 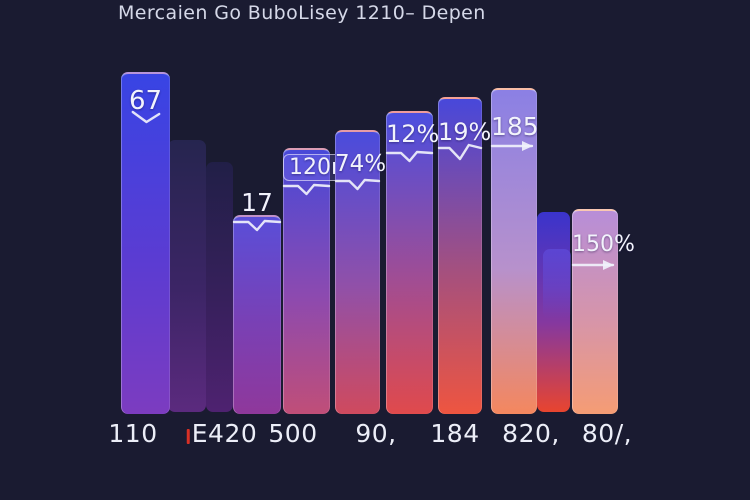 What do you see at coordinates (188, 436) in the screenshot?
I see `red-tick-mark` at bounding box center [188, 436].